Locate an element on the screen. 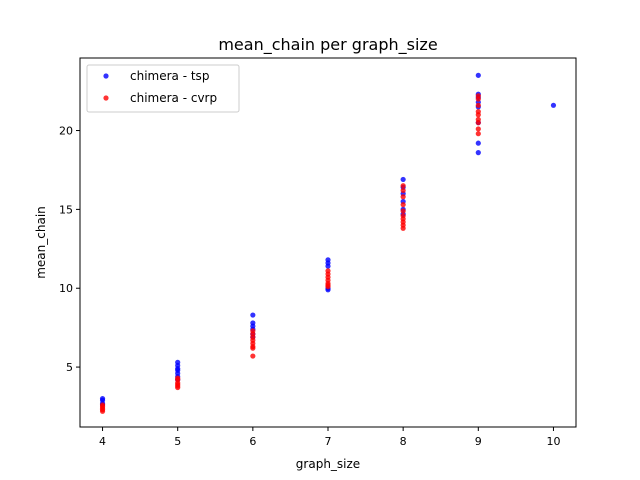  x-tick-label: 4 is located at coordinates (102, 441).